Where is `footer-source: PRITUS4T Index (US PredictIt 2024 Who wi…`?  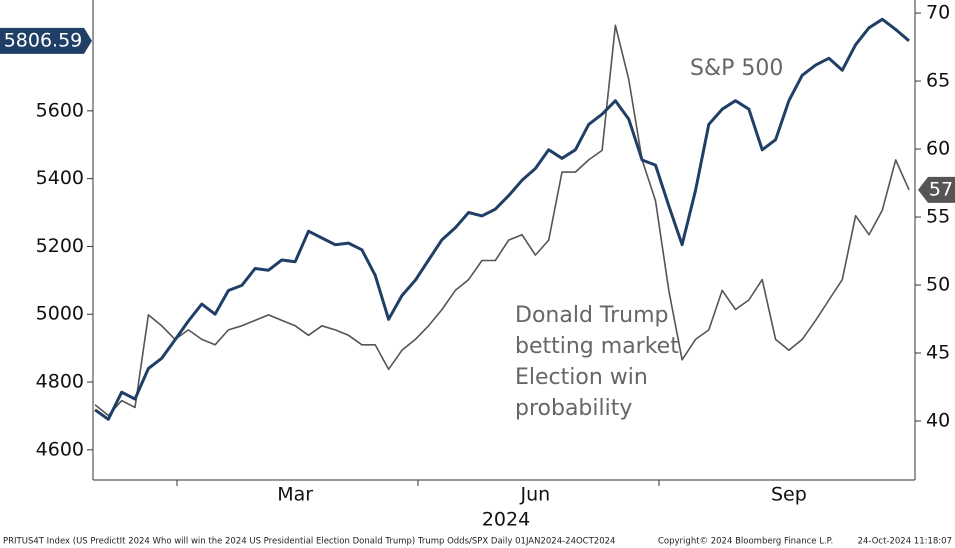
footer-source: PRITUS4T Index (US PredictIt 2024 Who wi… is located at coordinates (309, 542).